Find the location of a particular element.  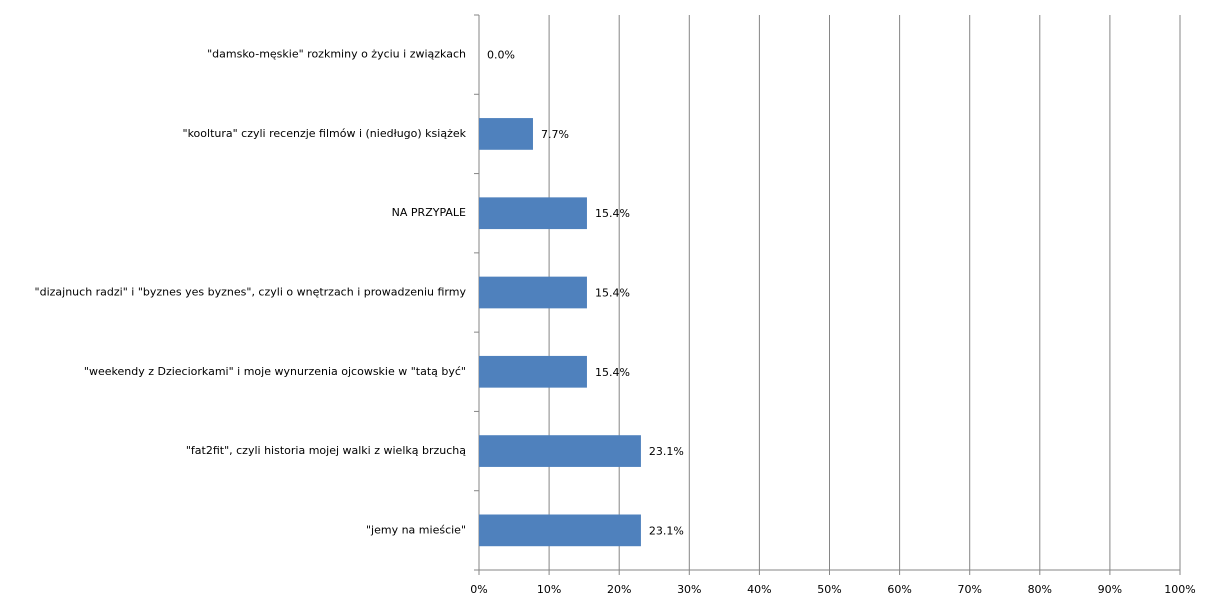

x-tick-label: 0% is located at coordinates (478, 589).